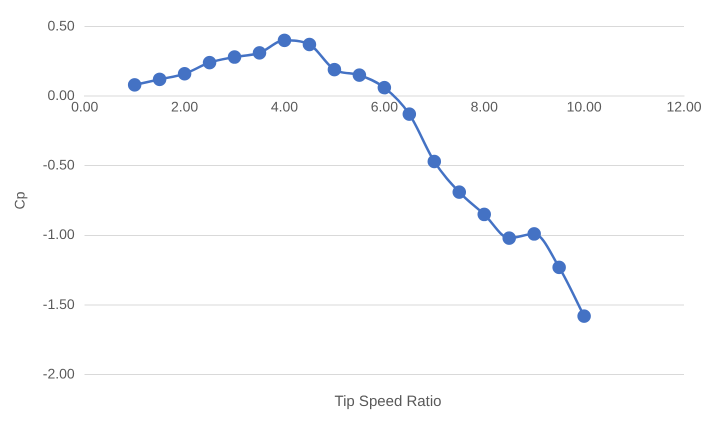  I want to click on x-tick-label: 2.00, so click(184, 106).